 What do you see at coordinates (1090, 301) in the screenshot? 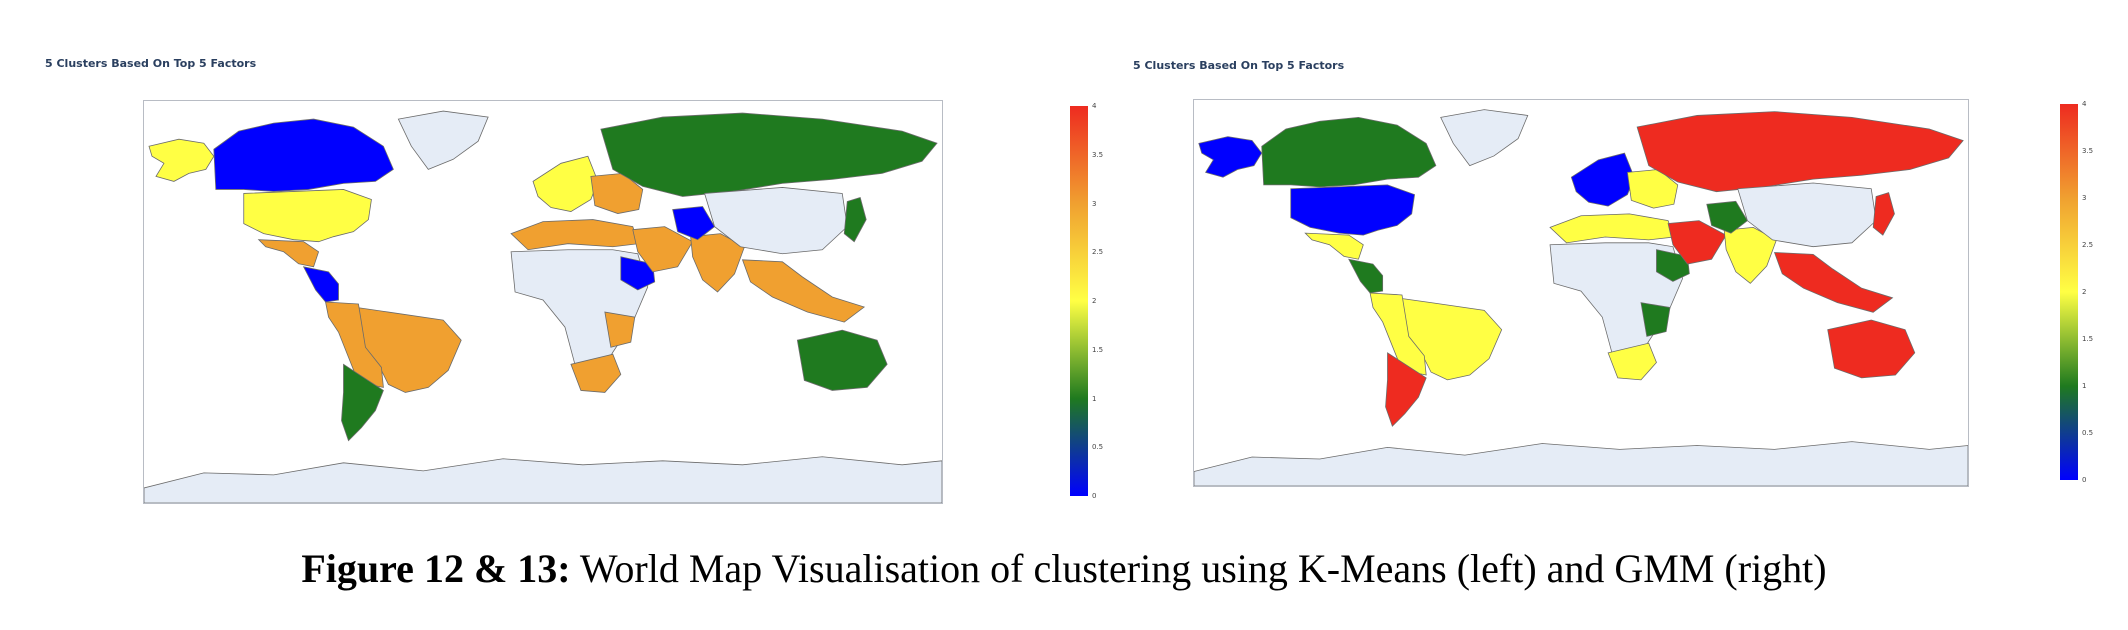
I see `colorbar-left: 0 0.5 1 1.5 2 2.5 3 3.5 4` at bounding box center [1090, 301].